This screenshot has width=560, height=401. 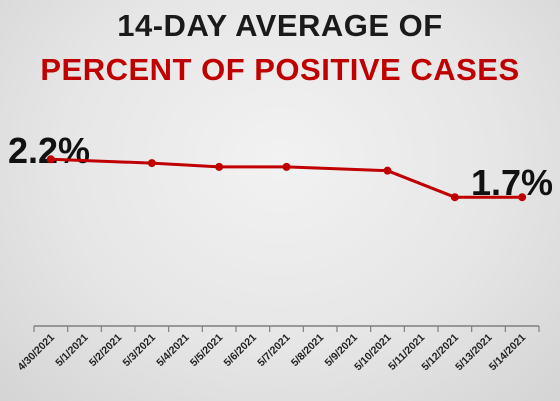 I want to click on x-tick-label: 5/7/2021, so click(x=273, y=350).